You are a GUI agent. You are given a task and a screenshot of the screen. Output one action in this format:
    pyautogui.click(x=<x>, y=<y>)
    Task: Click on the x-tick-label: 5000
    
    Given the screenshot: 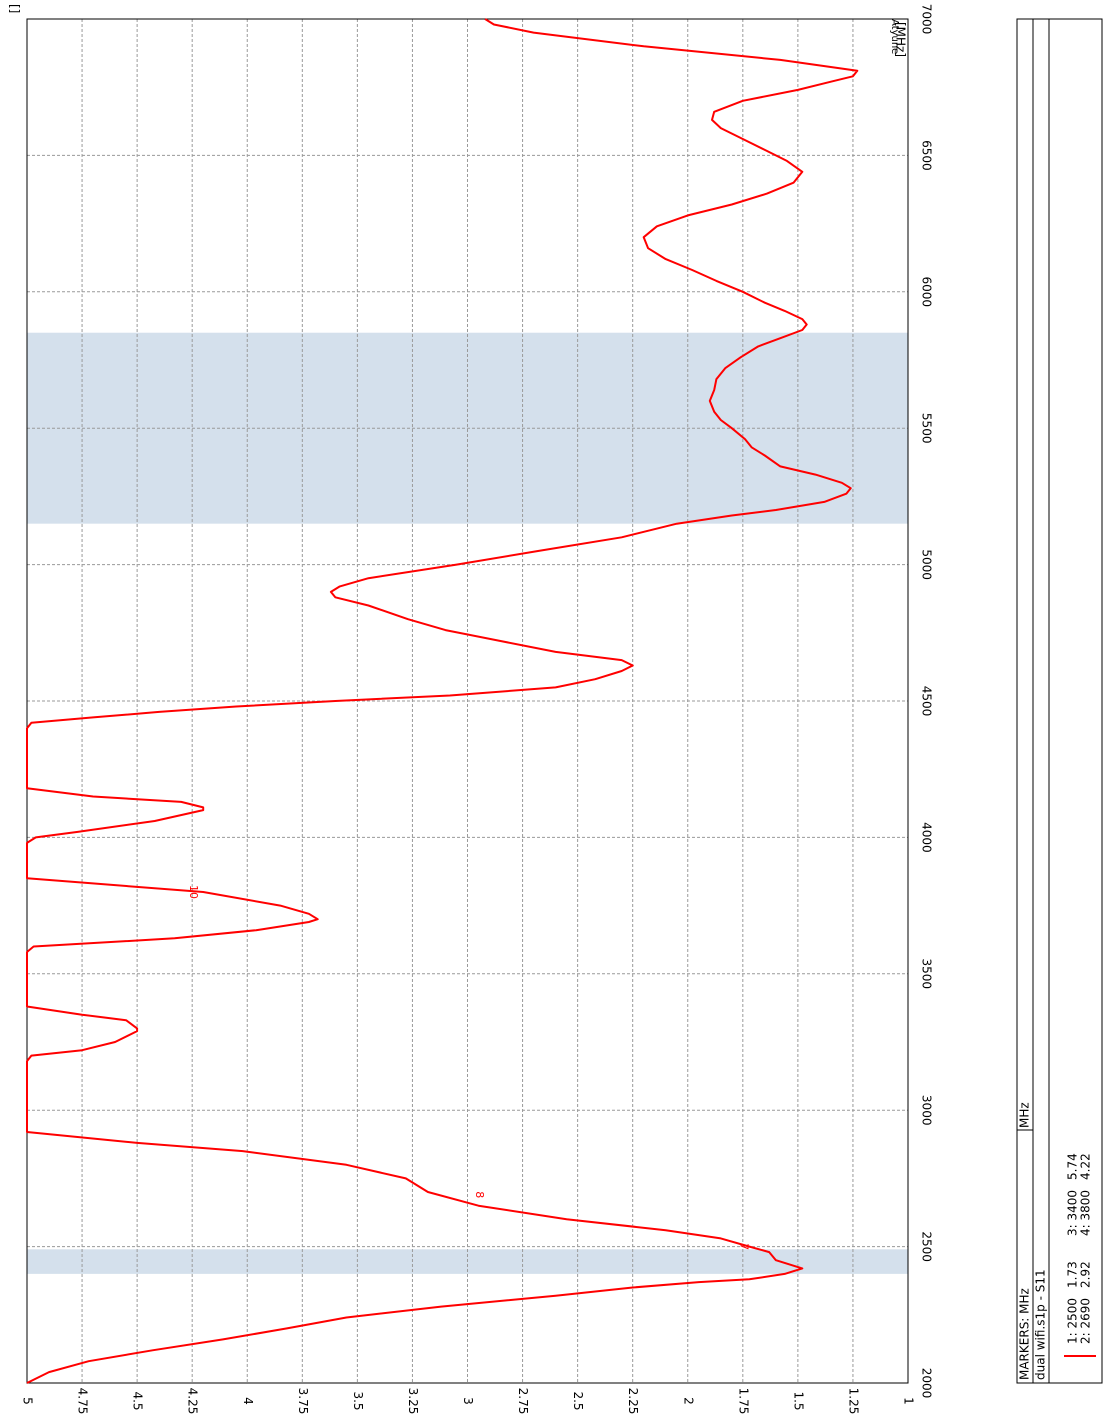 What is the action you would take?
    pyautogui.click(x=927, y=564)
    